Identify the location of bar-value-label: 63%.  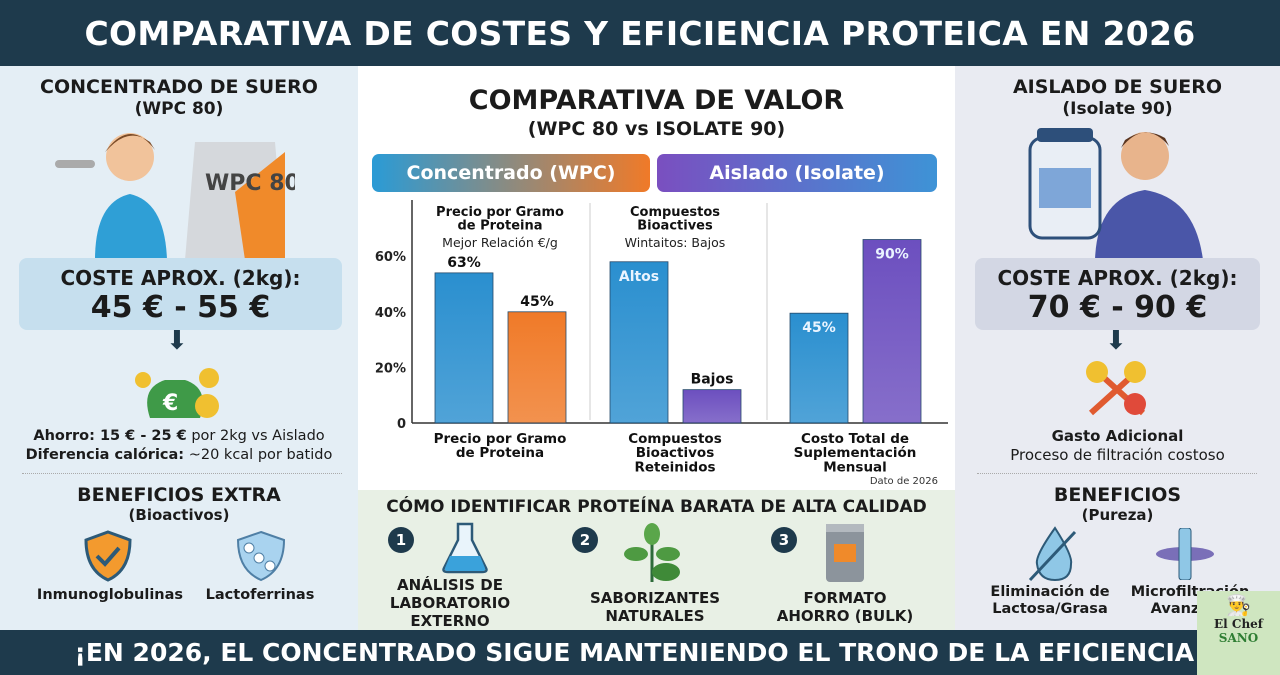
(464, 263).